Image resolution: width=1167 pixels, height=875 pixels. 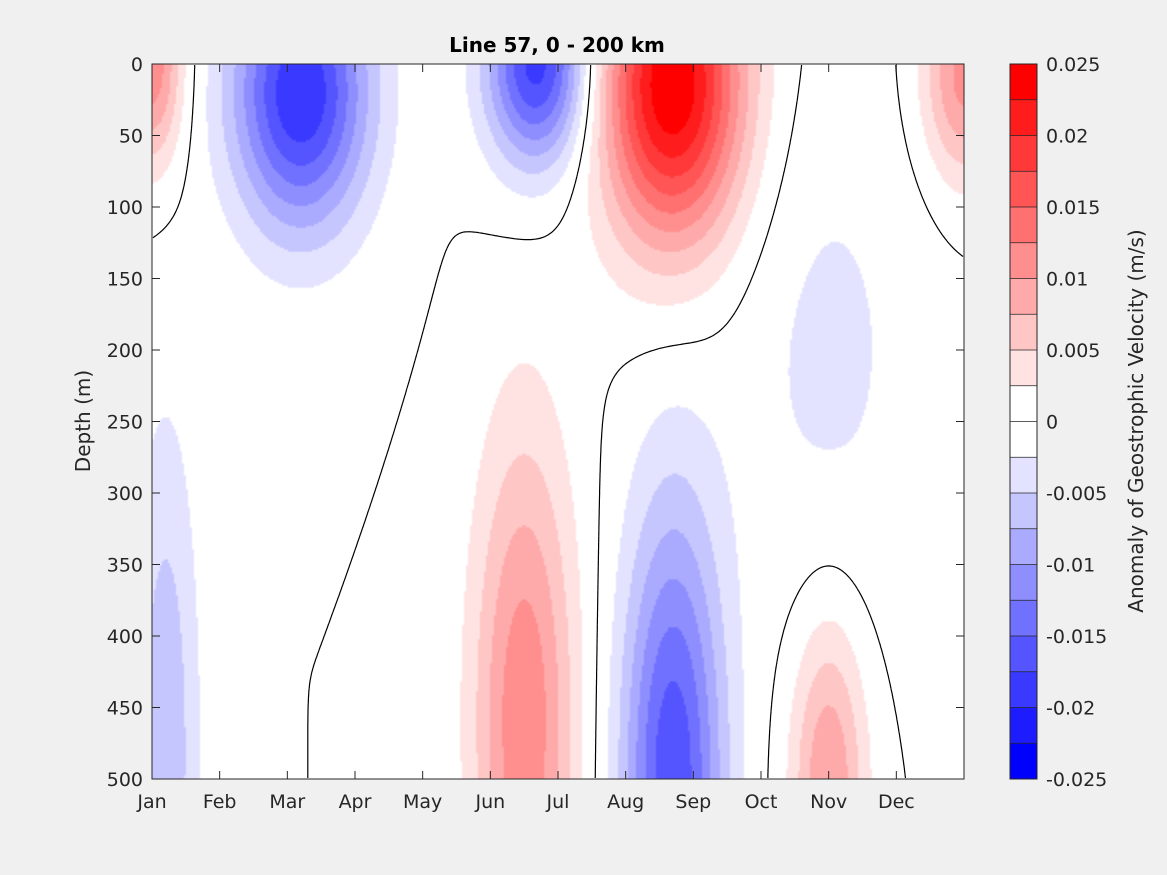 What do you see at coordinates (125, 780) in the screenshot?
I see `y-tick-label: 500` at bounding box center [125, 780].